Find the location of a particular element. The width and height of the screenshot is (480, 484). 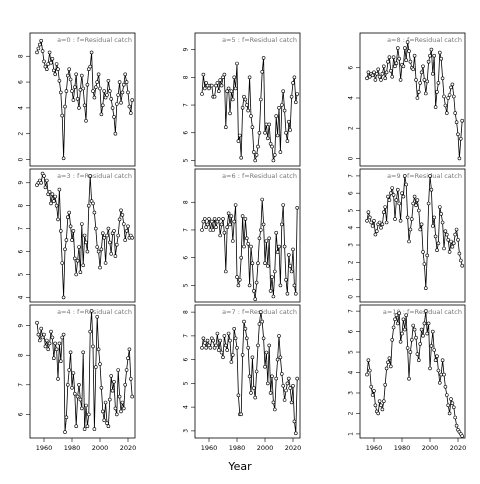

panel-6-series-line is located at coordinates (414, 232).